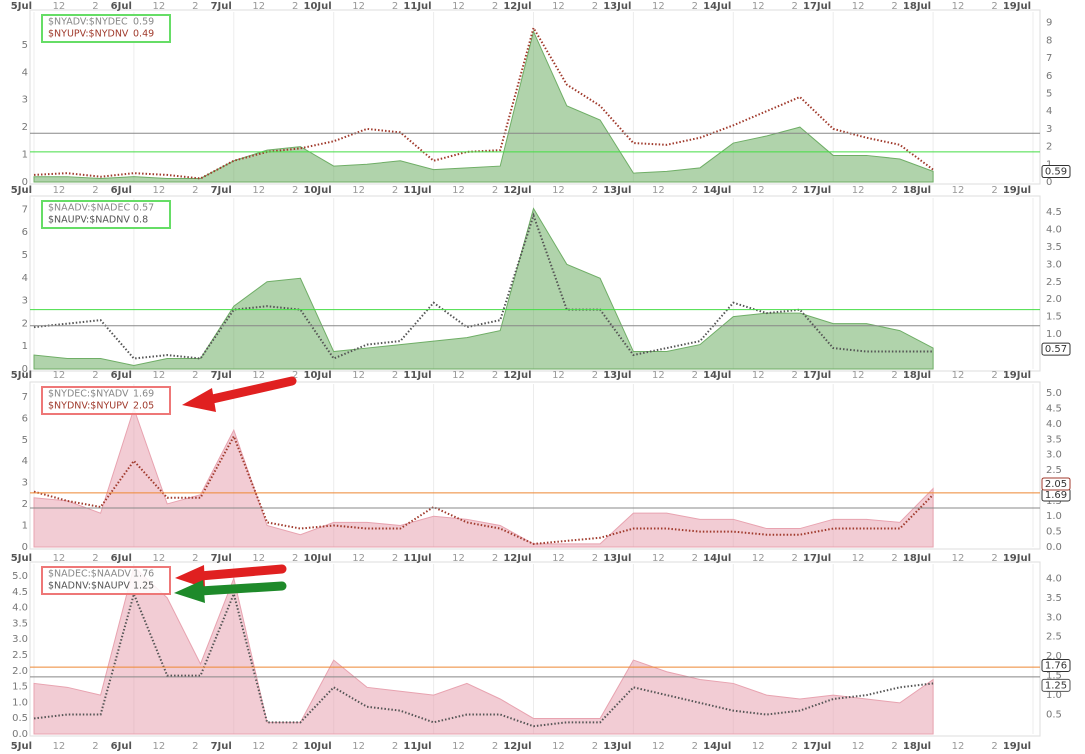  I want to click on y-tick-label: 5, so click(25, 45).